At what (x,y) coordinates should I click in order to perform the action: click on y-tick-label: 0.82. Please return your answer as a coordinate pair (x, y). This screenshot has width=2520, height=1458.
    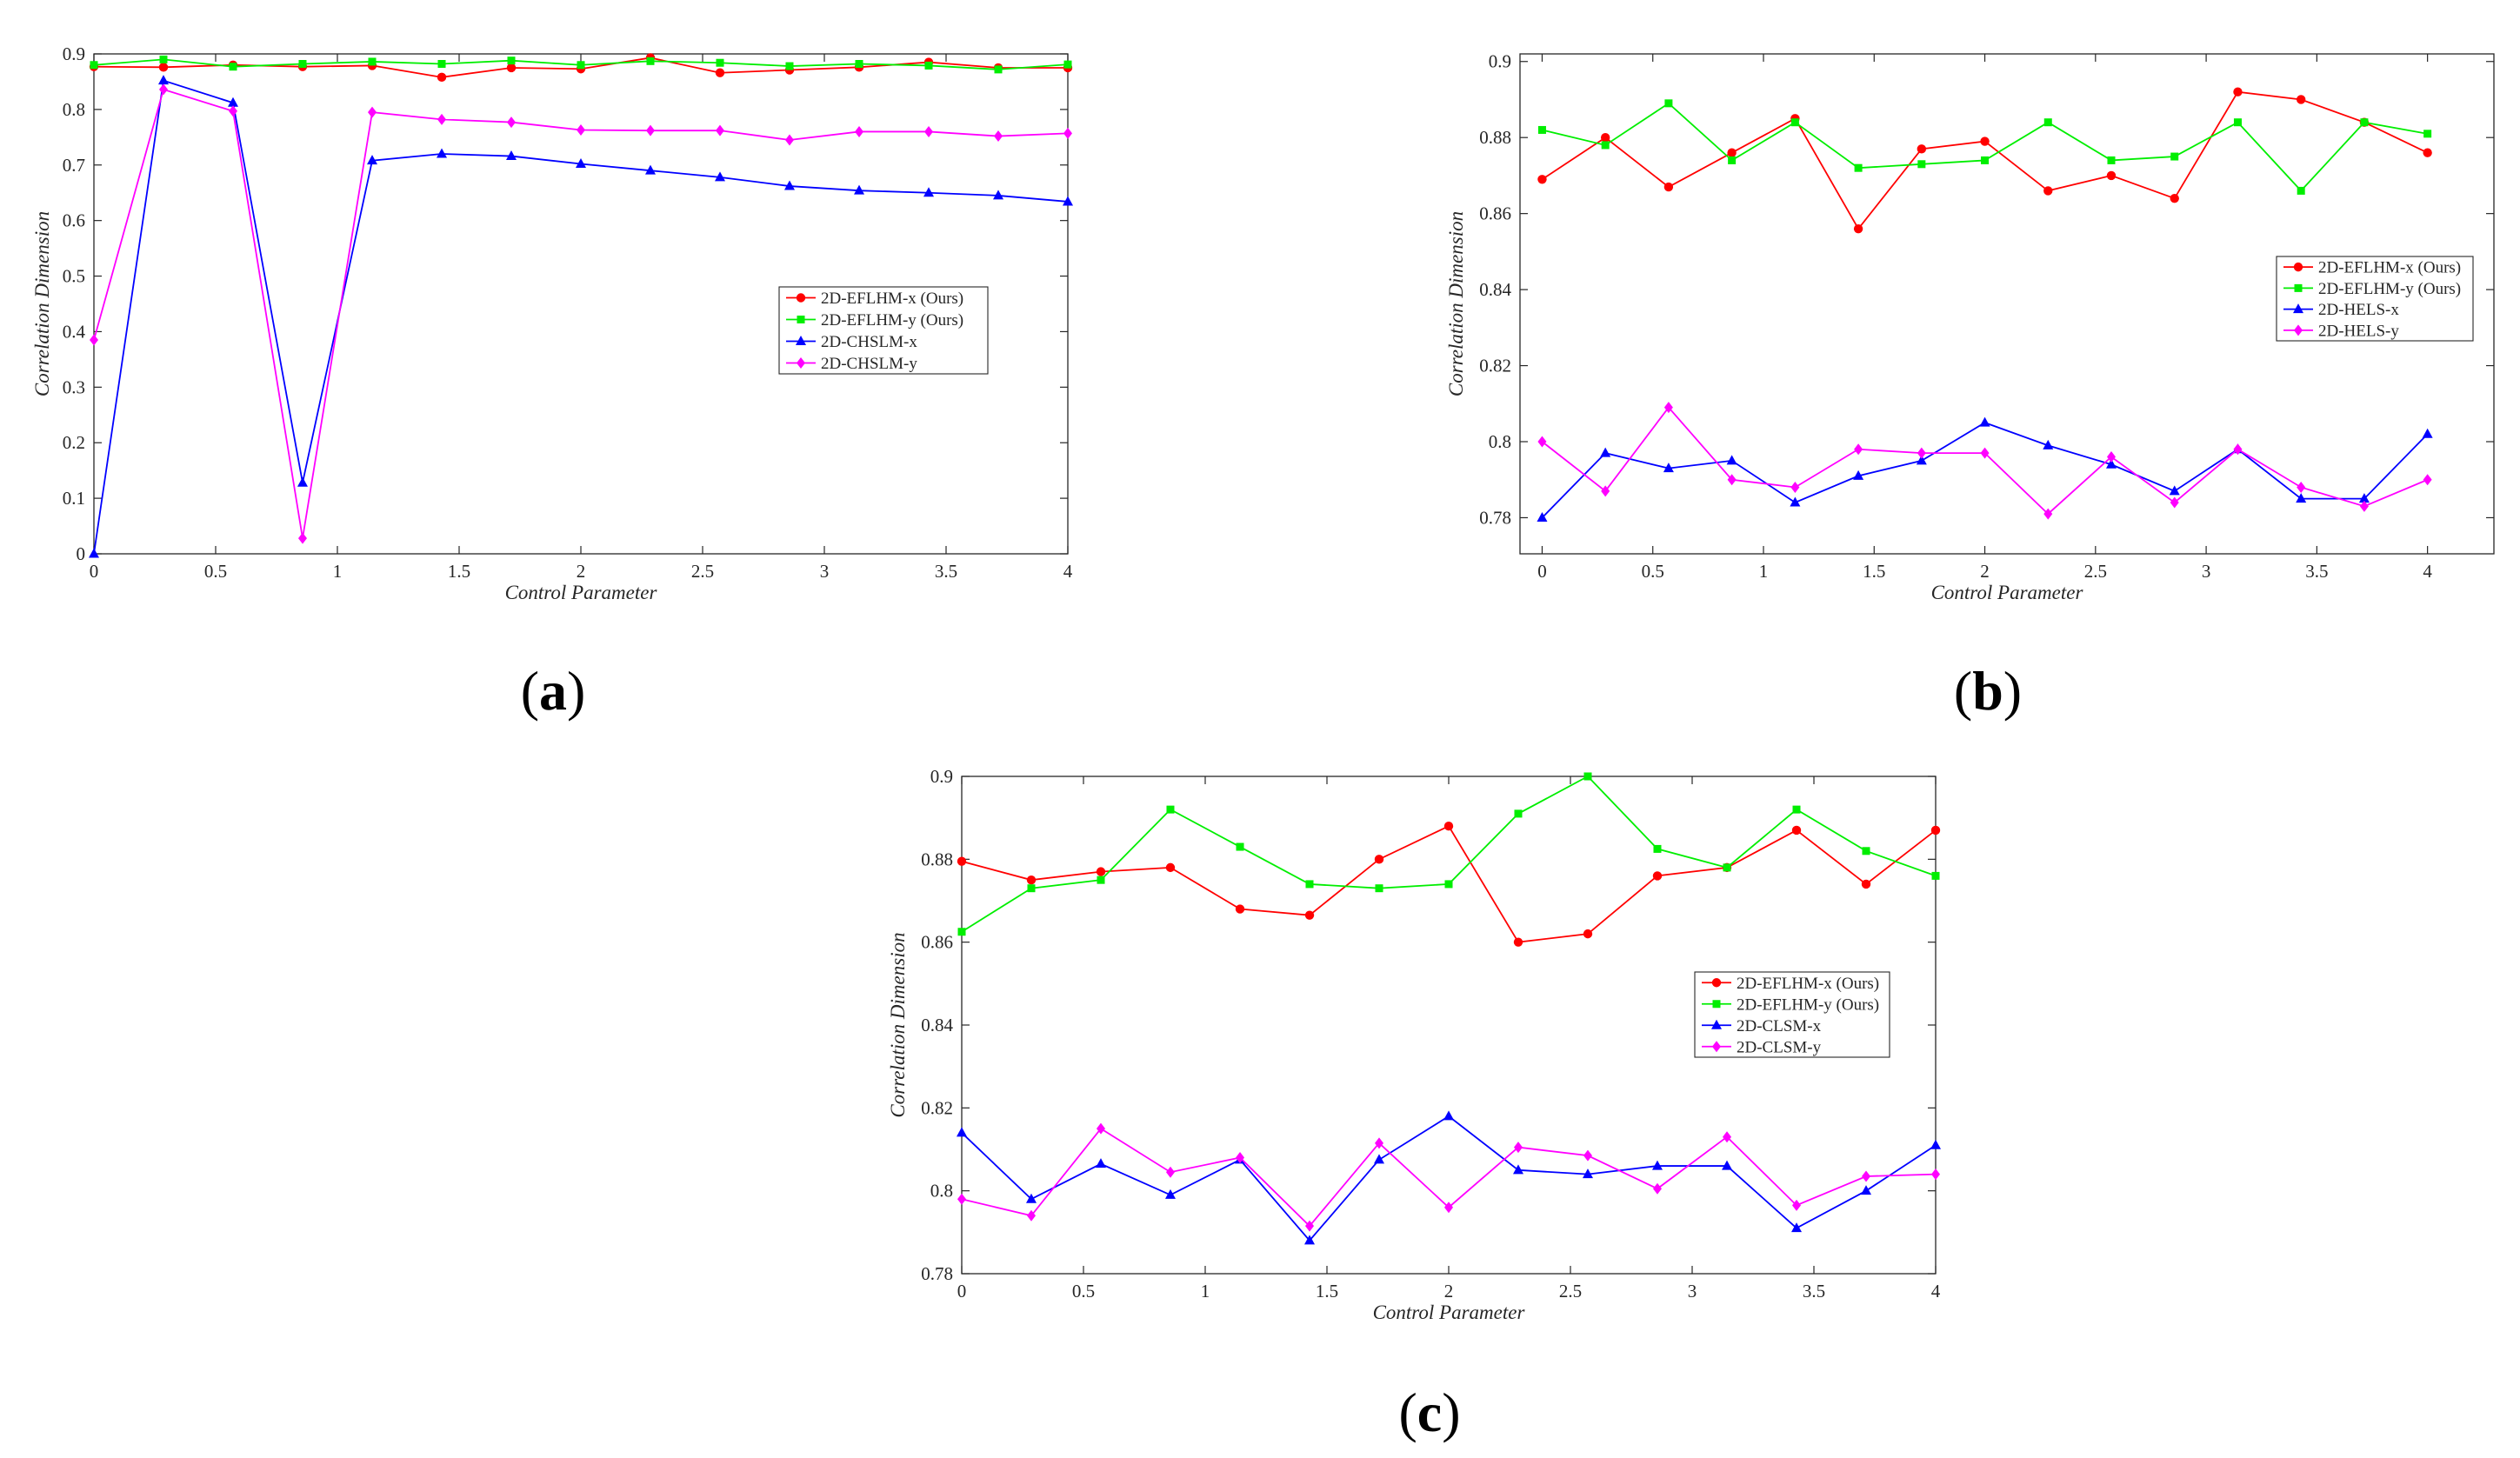
    Looking at the image, I should click on (937, 1107).